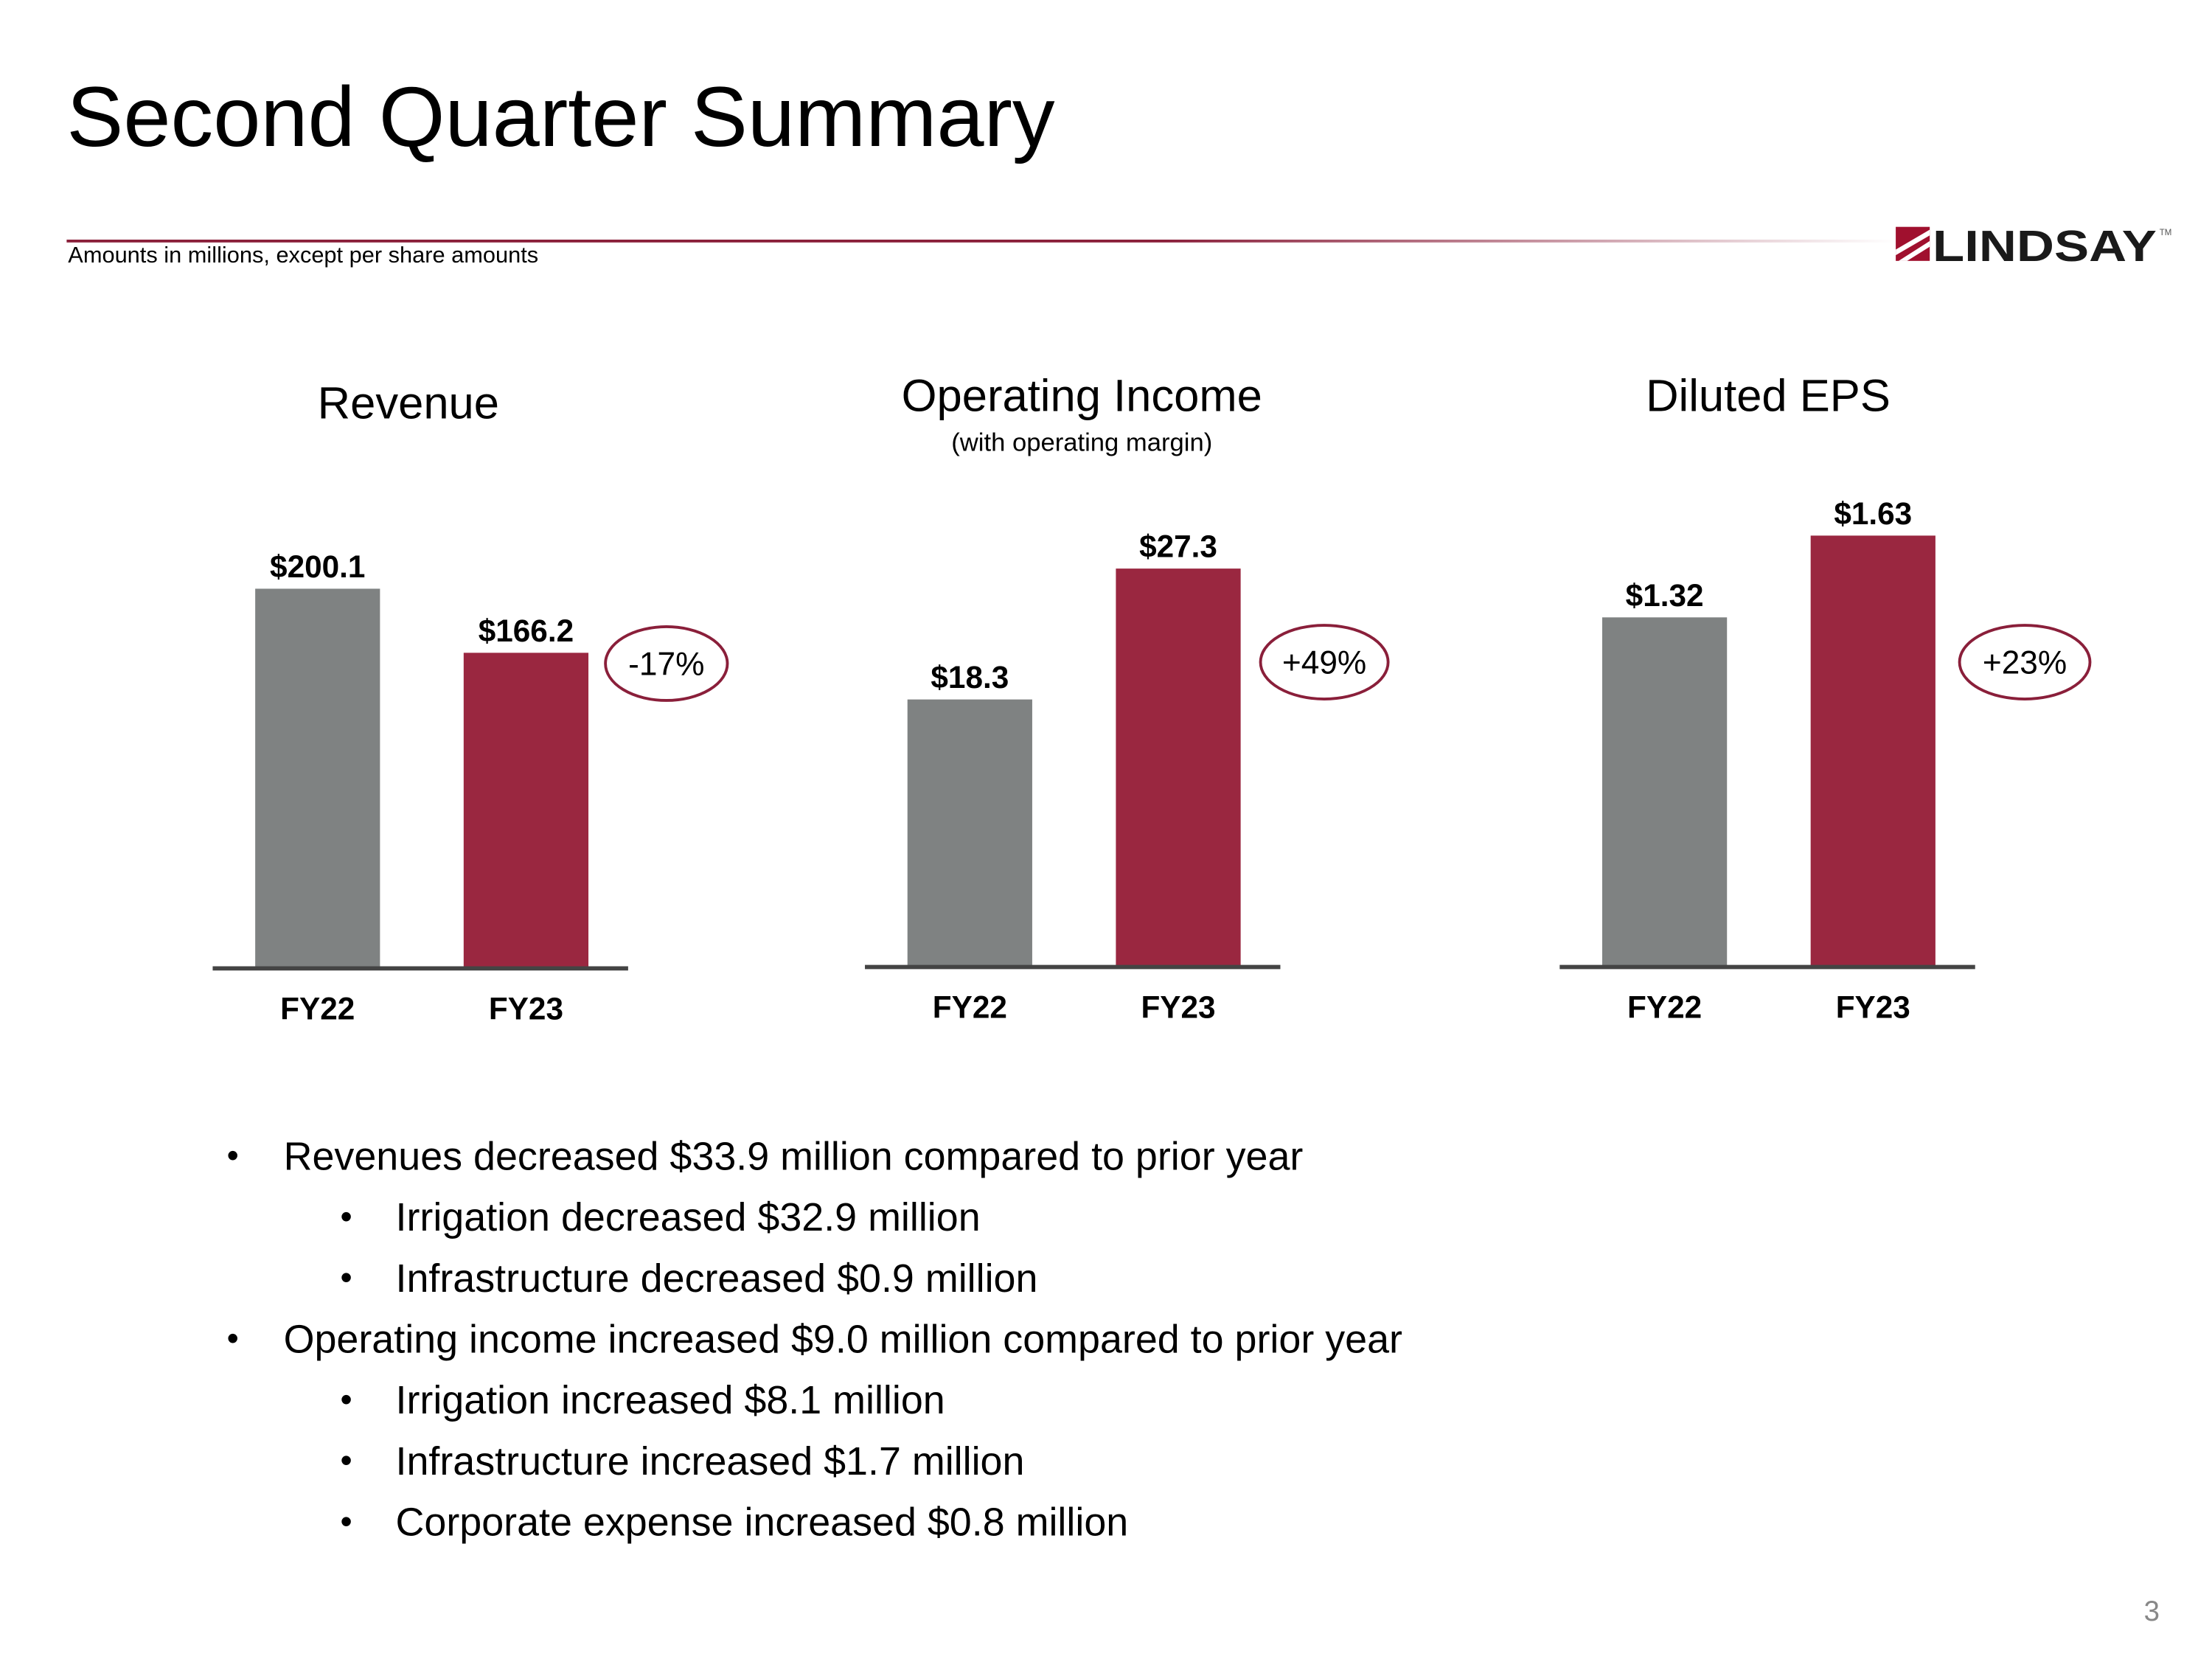 This screenshot has height=1659, width=2212. Describe the element at coordinates (1665, 595) in the screenshot. I see `data-label: $1.32` at that location.